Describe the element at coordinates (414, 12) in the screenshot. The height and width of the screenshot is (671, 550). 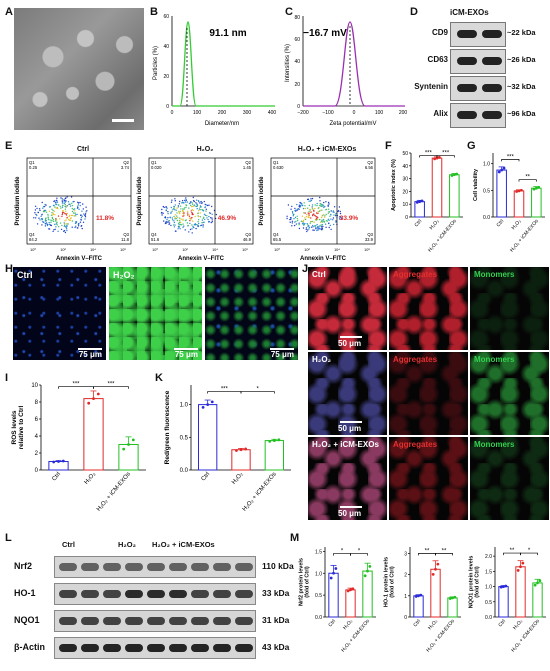
I see `panel-label-d: D` at that location.